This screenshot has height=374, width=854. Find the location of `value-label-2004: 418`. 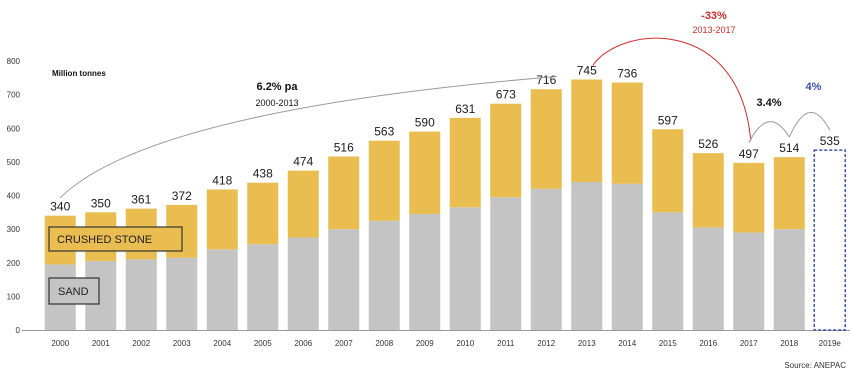

value-label-2004: 418 is located at coordinates (222, 180).